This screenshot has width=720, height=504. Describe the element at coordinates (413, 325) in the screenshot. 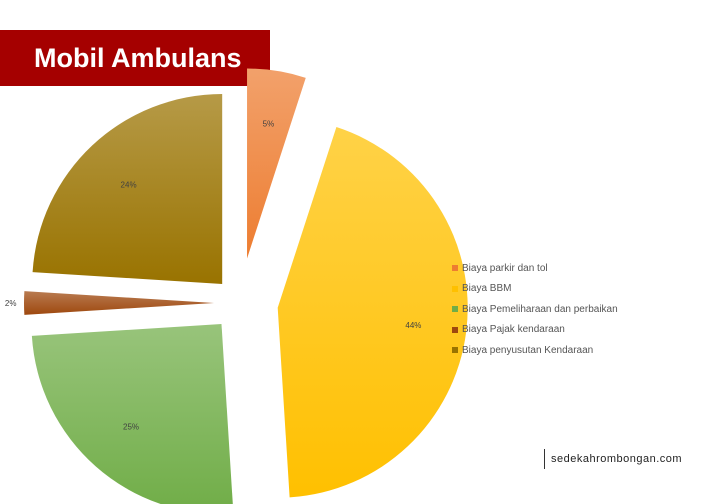

I see `slice-data-label: 44%` at that location.